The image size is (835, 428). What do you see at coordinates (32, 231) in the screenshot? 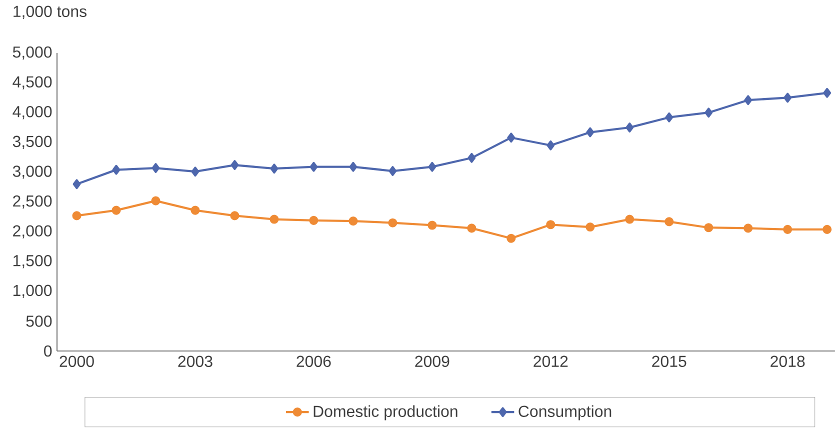
I see `y-tick-label: 2,000` at bounding box center [32, 231].